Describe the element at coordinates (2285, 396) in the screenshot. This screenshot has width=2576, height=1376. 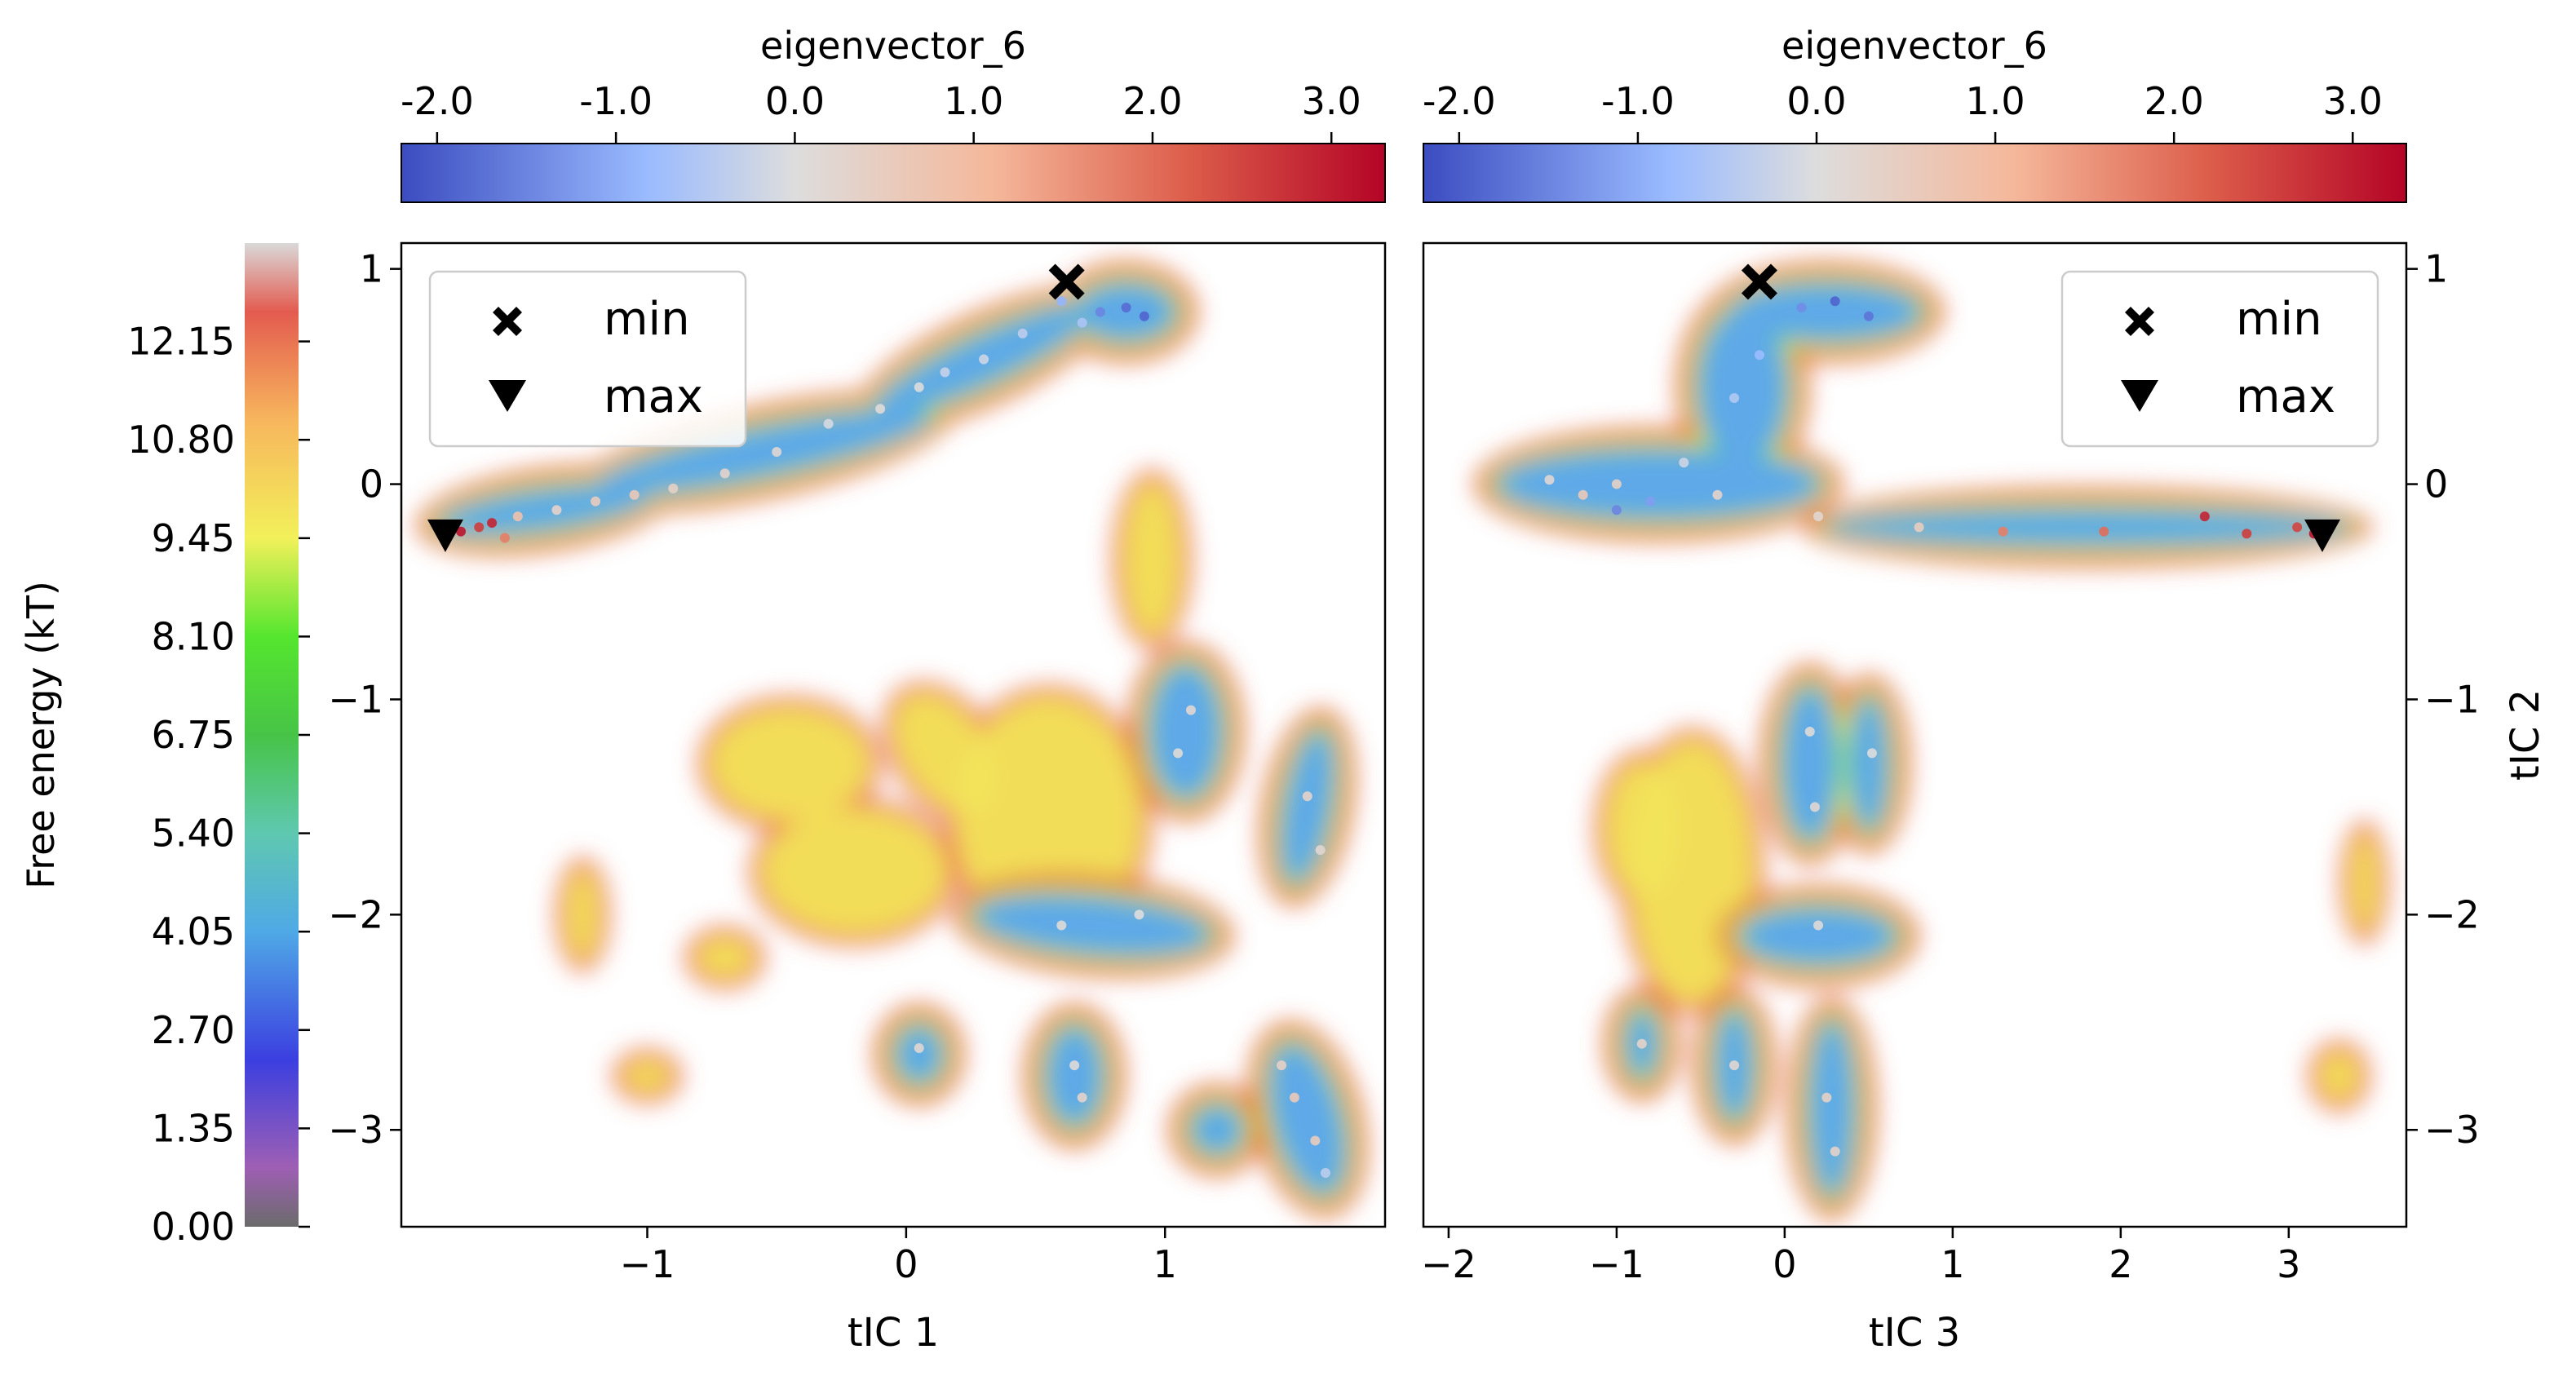
I see `legend-max-label: max` at that location.